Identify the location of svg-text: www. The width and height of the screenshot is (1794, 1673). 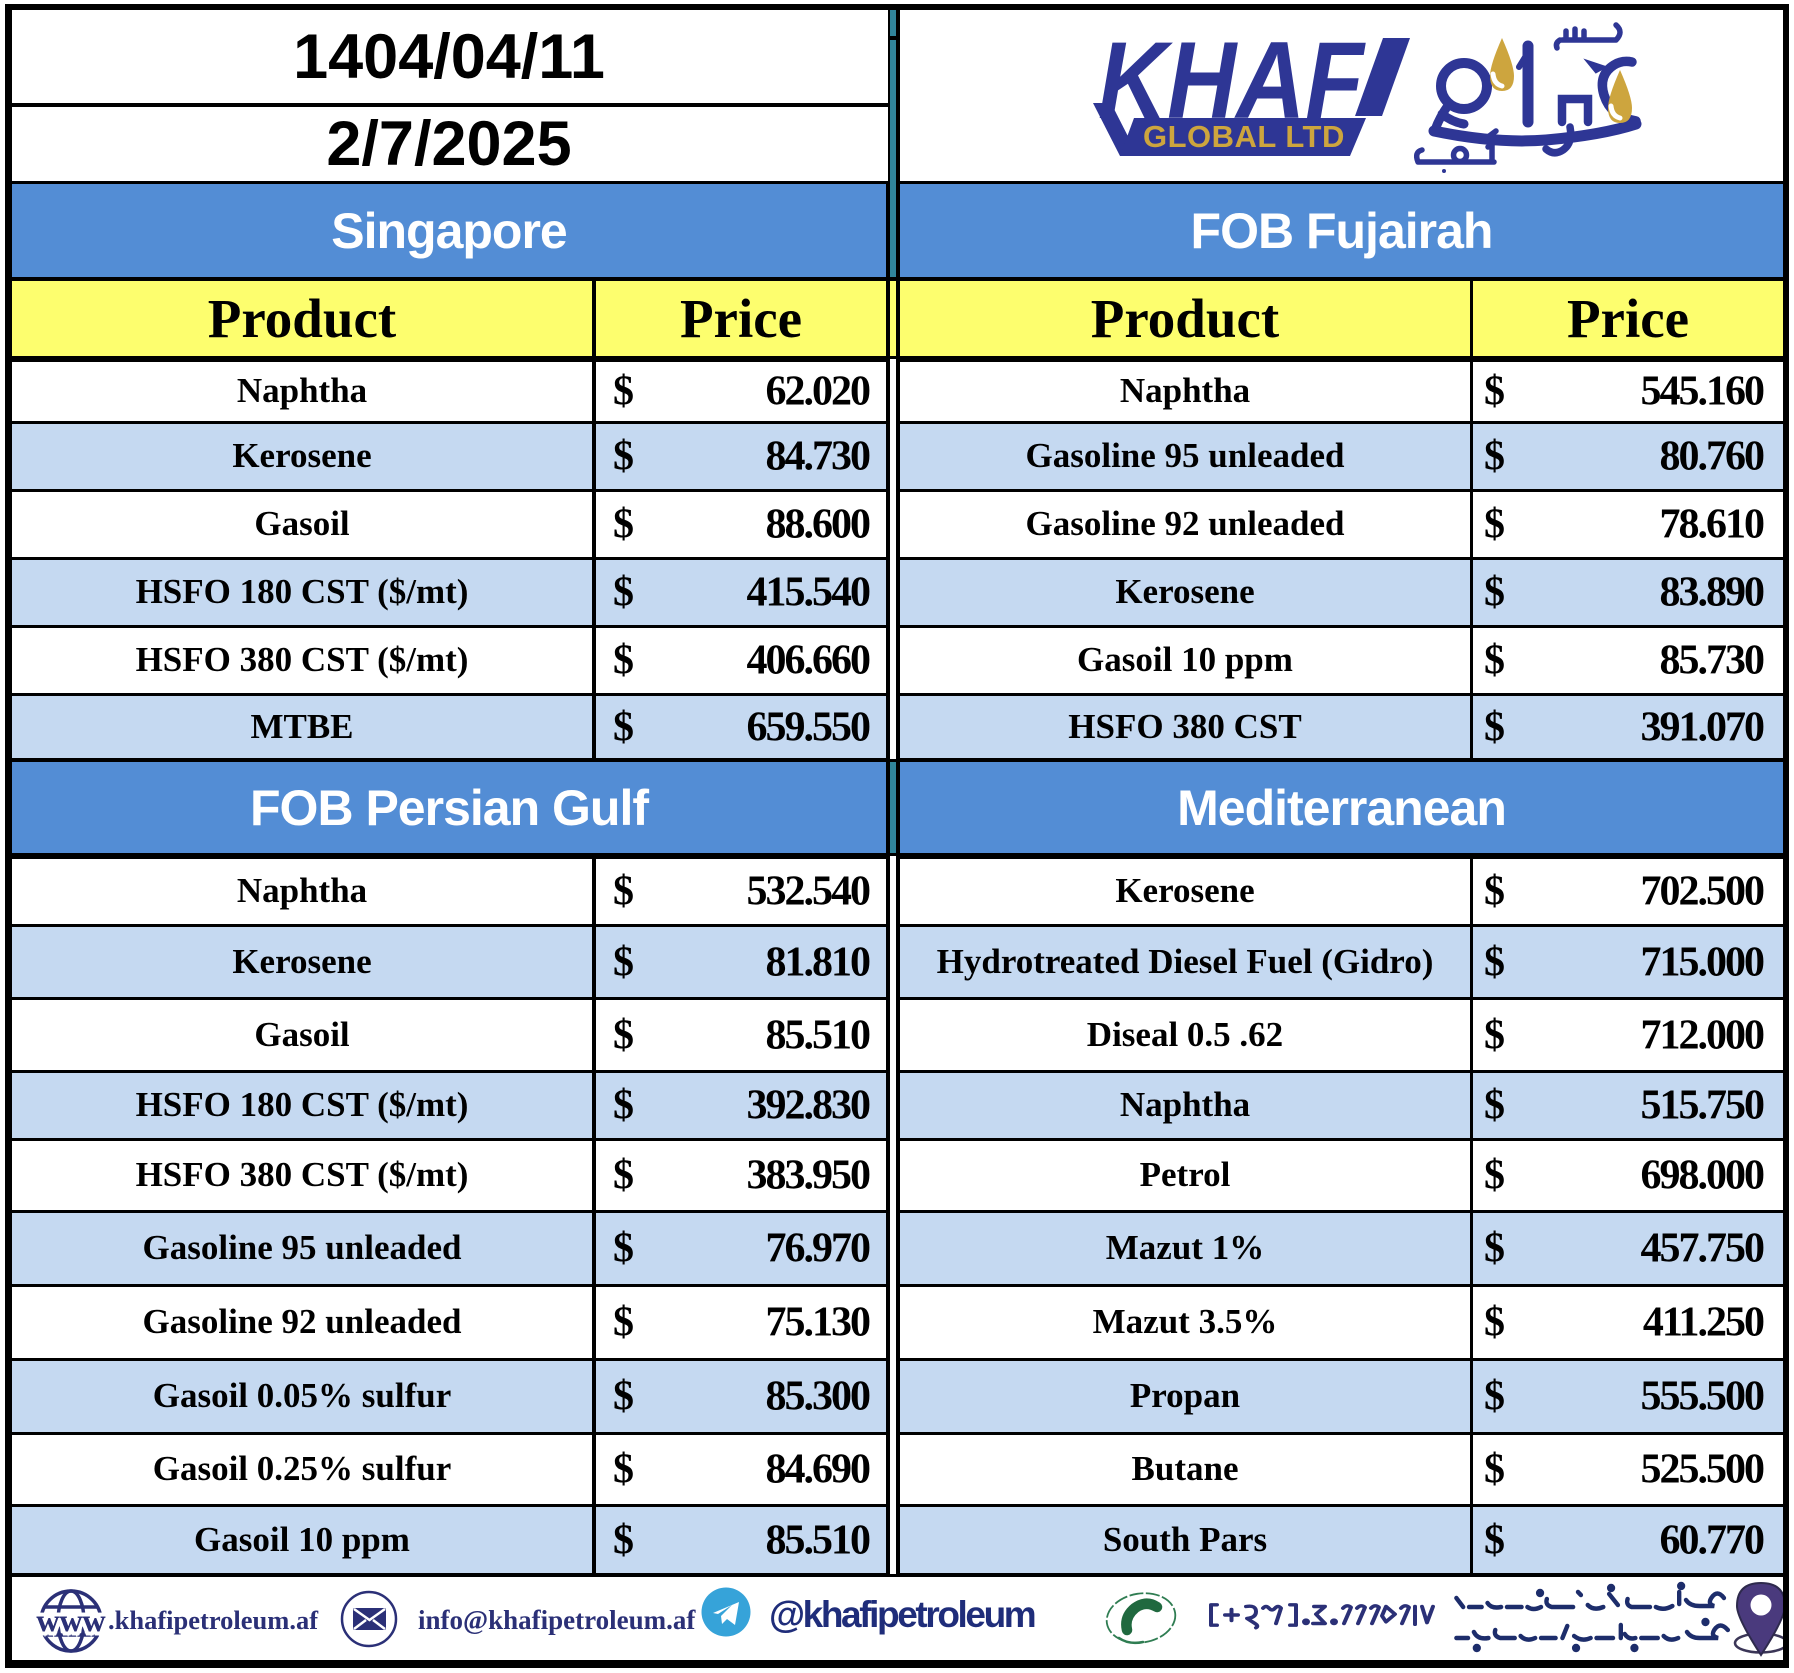
(70, 1620).